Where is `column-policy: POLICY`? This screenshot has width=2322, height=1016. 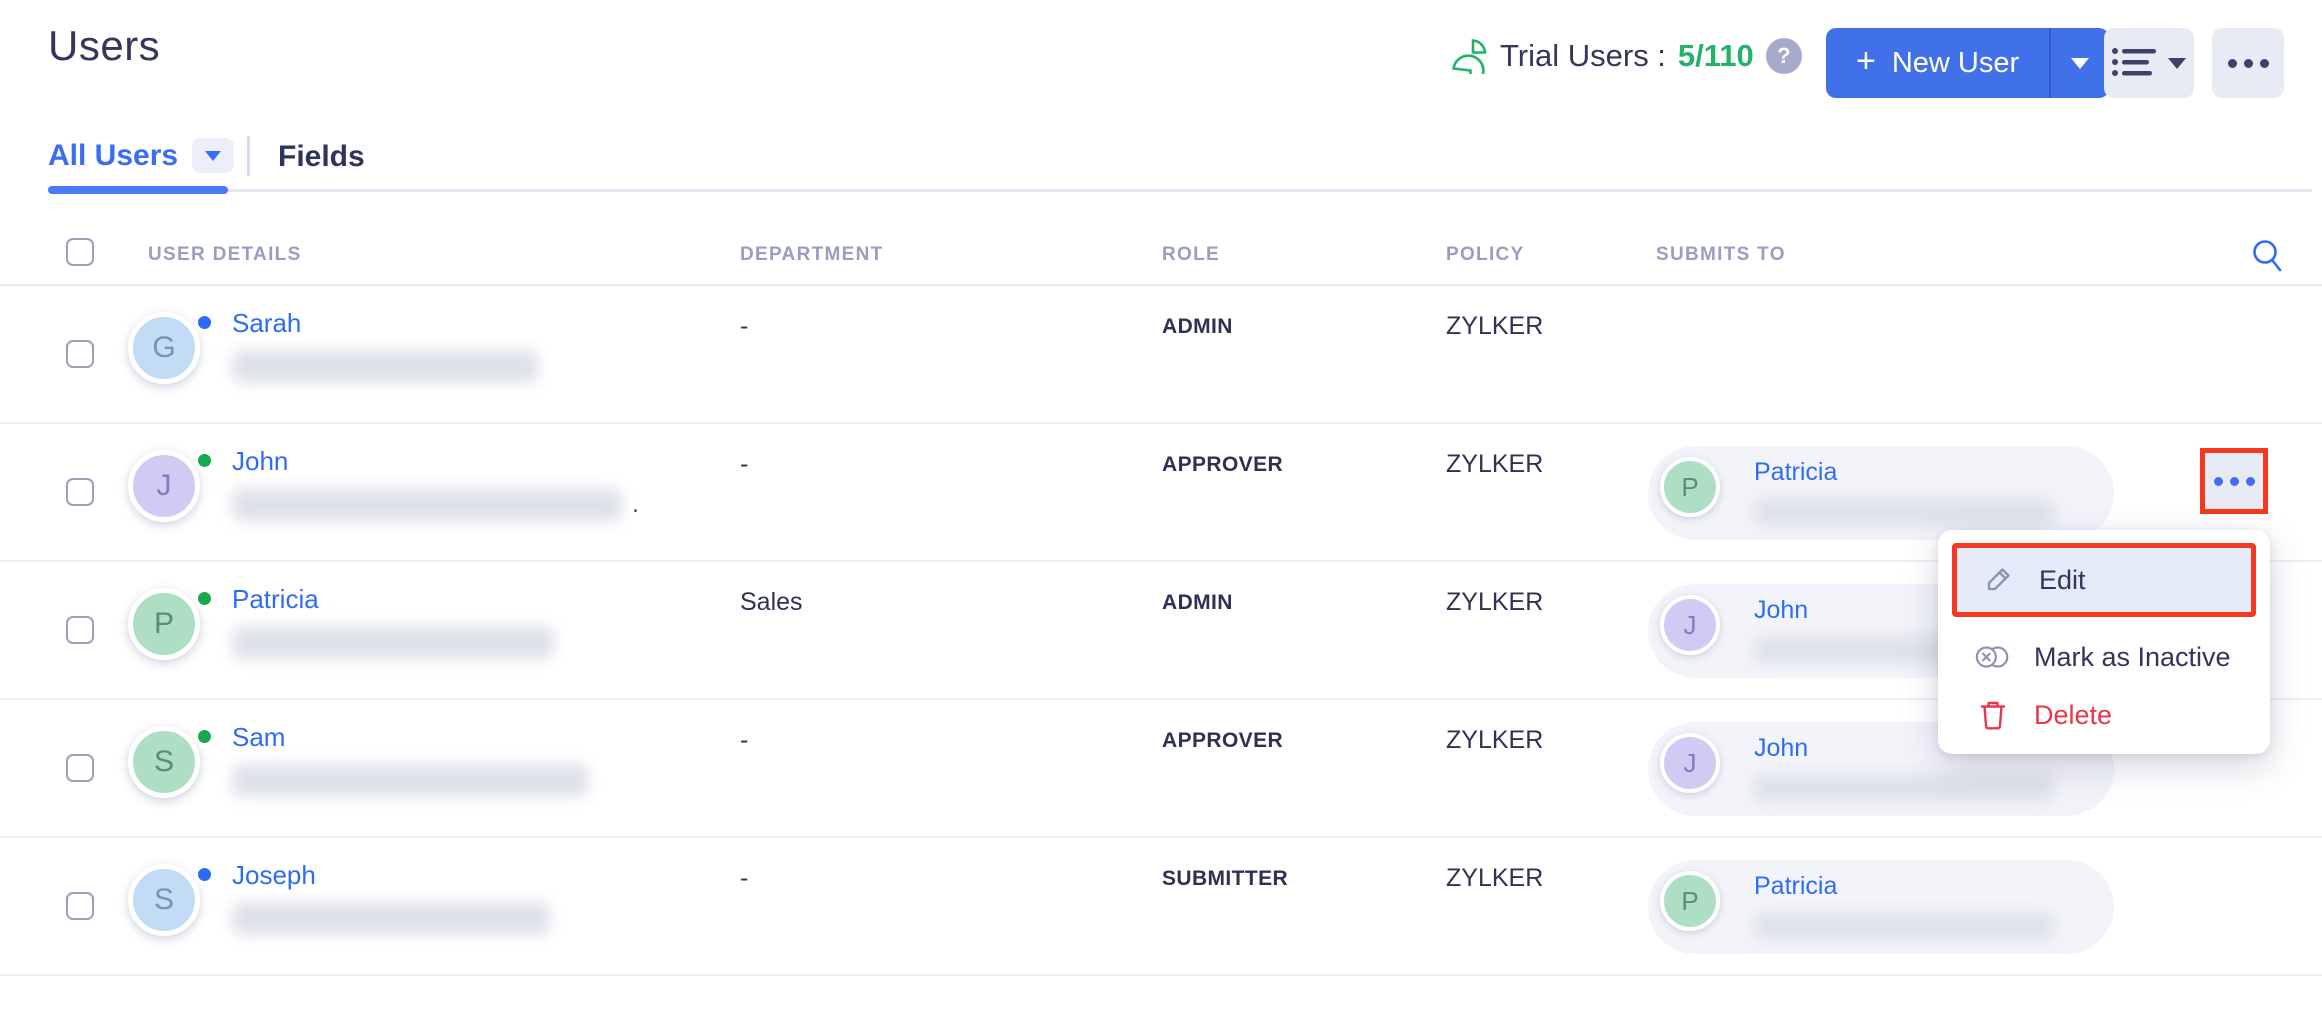
column-policy: POLICY is located at coordinates (1485, 254).